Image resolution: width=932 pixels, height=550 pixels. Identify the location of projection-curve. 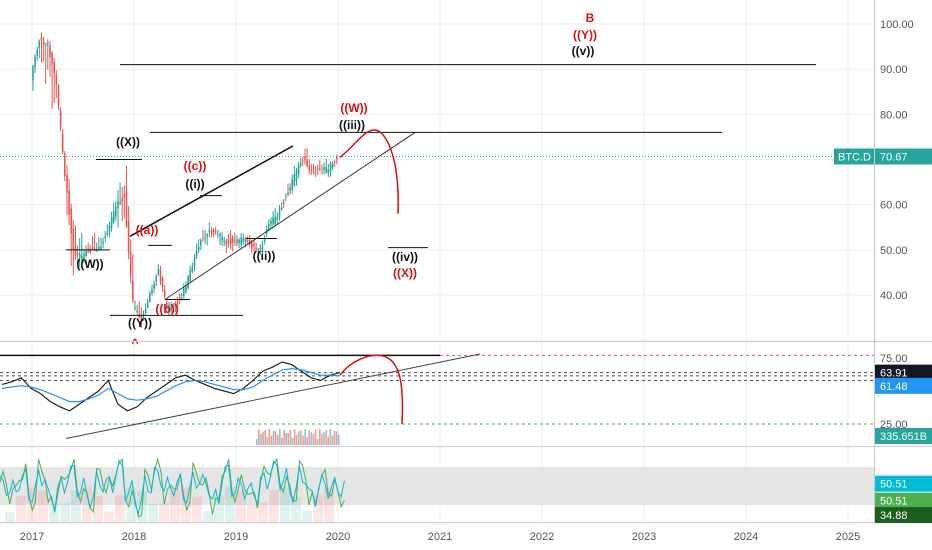
(369, 171).